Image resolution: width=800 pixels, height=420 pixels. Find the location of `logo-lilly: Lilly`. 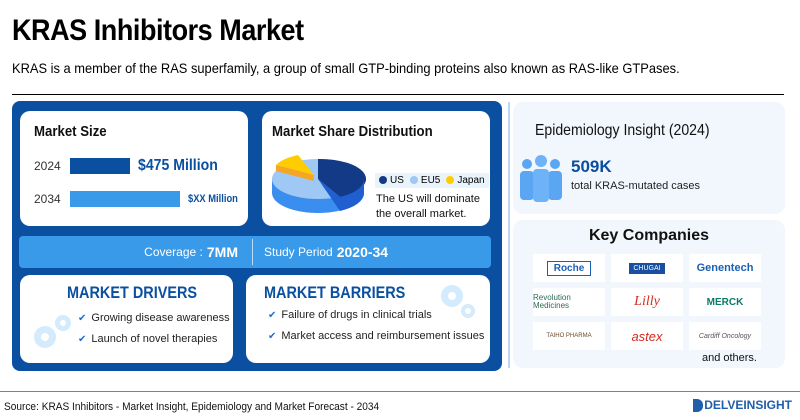

logo-lilly: Lilly is located at coordinates (647, 302).